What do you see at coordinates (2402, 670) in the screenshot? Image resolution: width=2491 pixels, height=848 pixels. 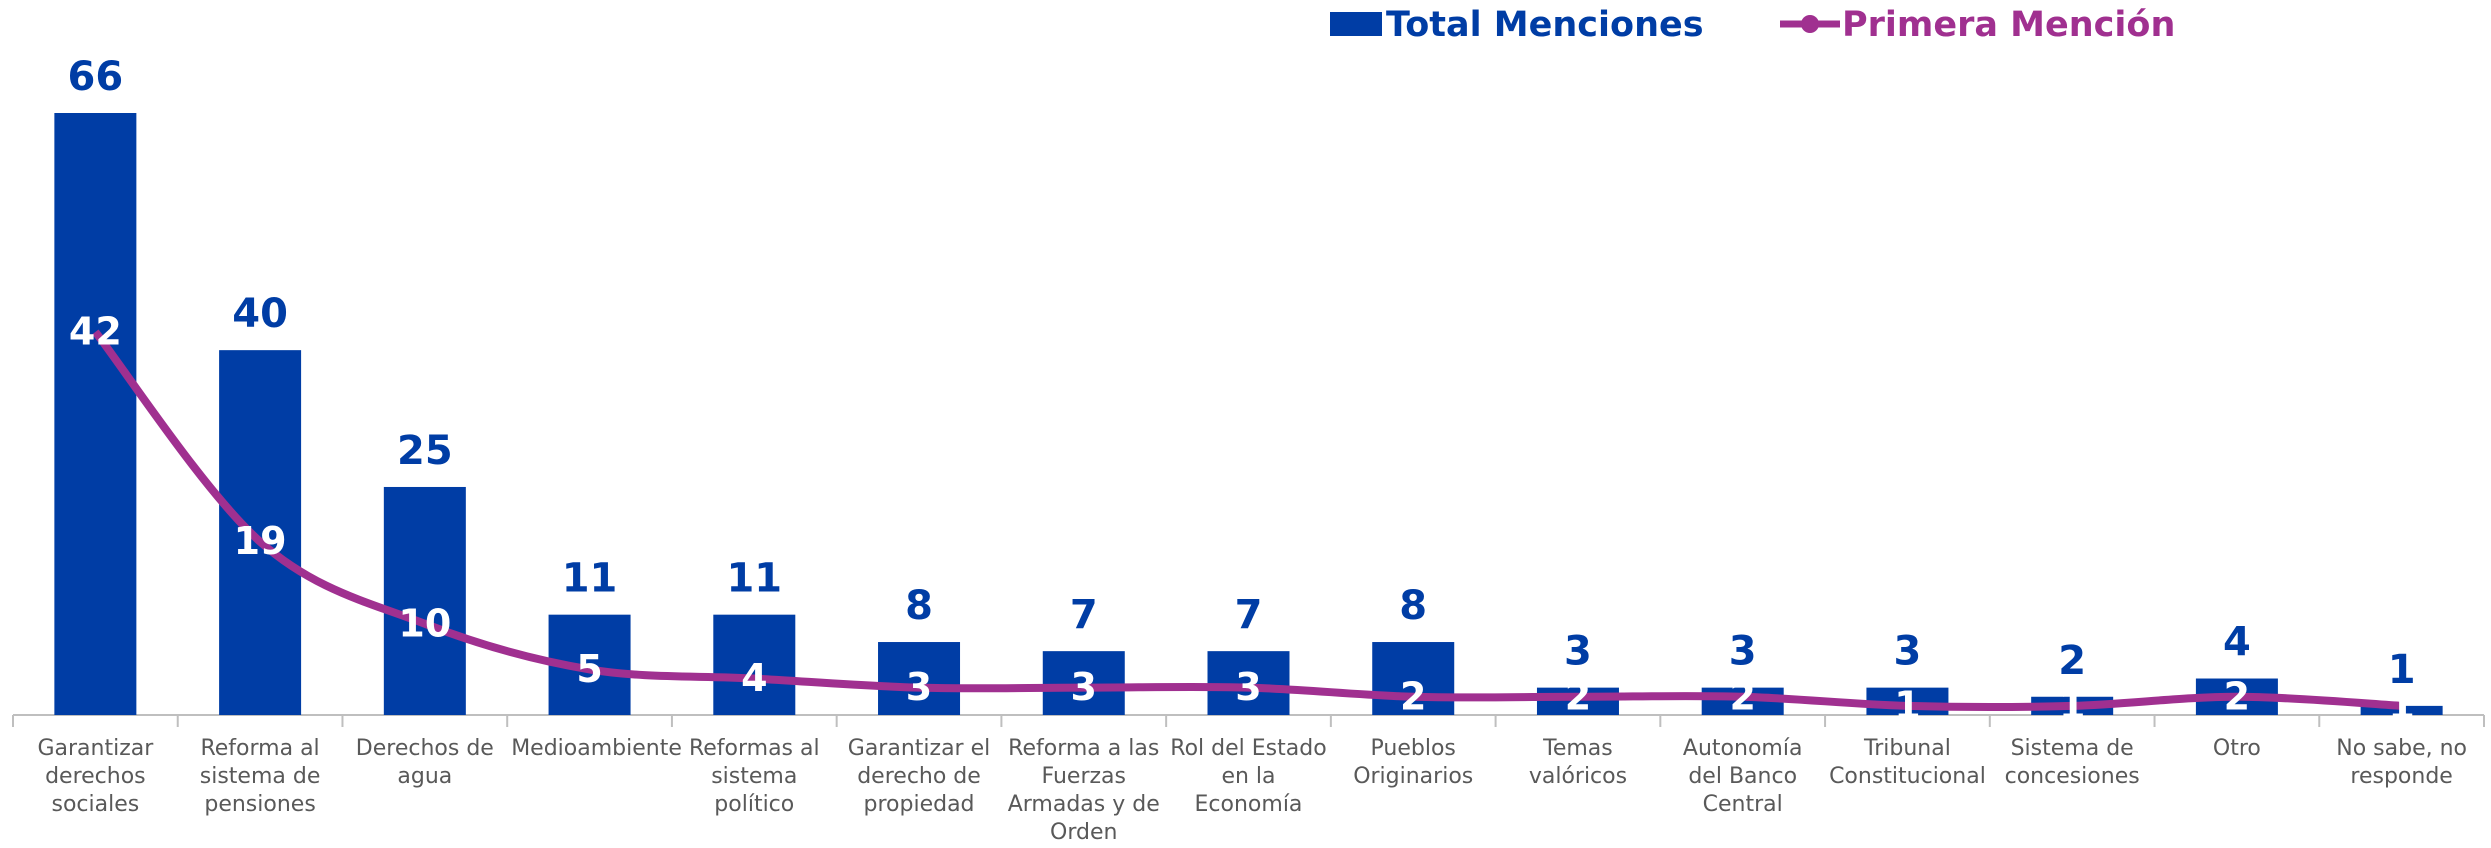 I see `bar-value-label: 1` at bounding box center [2402, 670].